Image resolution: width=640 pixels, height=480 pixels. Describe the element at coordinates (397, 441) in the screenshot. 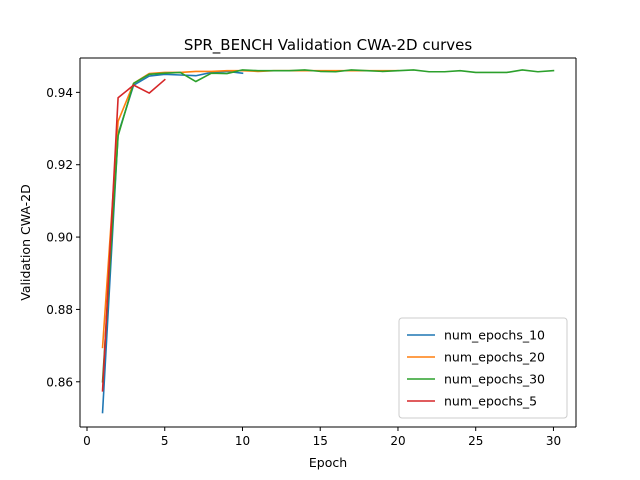

I see `x-tick-label: 20` at that location.